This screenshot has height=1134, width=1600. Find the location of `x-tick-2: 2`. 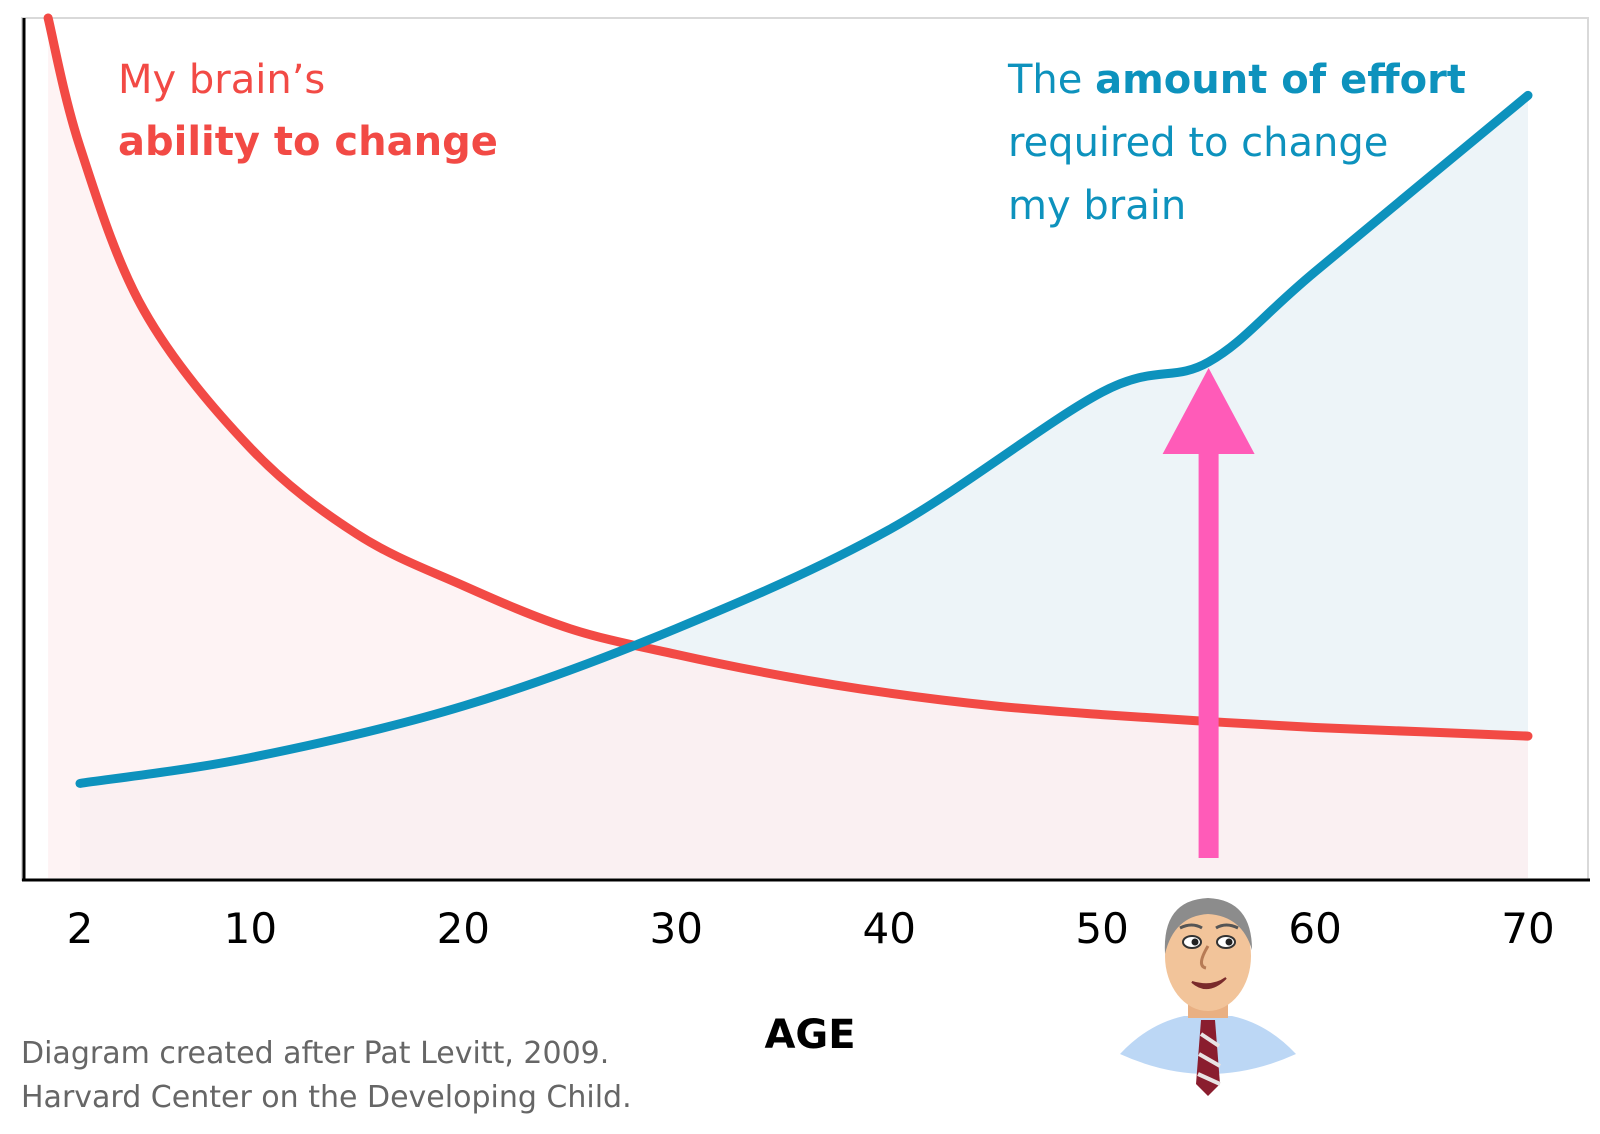

x-tick-2: 2 is located at coordinates (80, 928).